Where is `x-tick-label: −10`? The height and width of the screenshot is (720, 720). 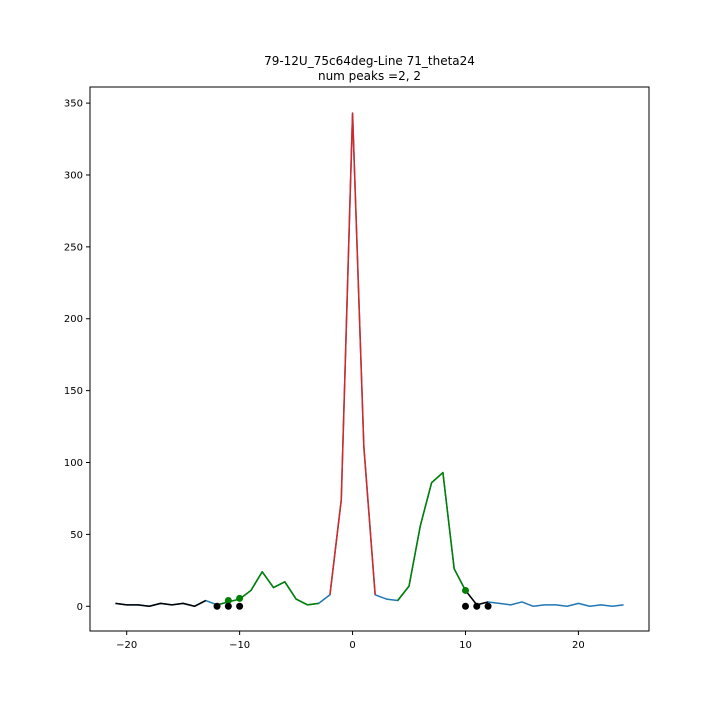 x-tick-label: −10 is located at coordinates (239, 645).